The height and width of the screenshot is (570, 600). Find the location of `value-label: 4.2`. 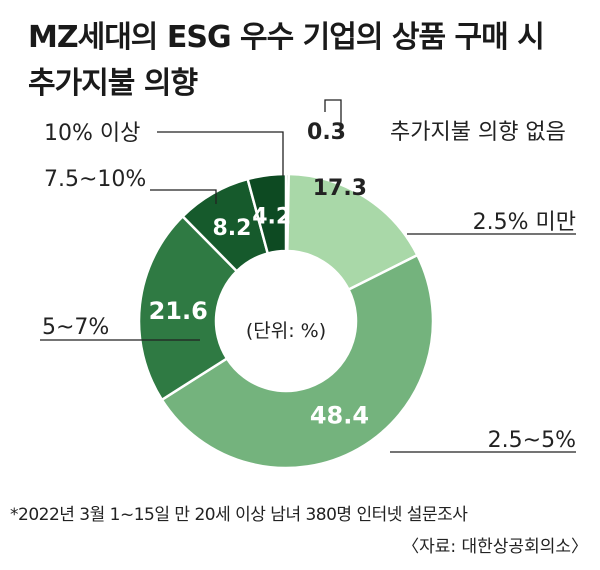

value-label: 4.2 is located at coordinates (271, 216).